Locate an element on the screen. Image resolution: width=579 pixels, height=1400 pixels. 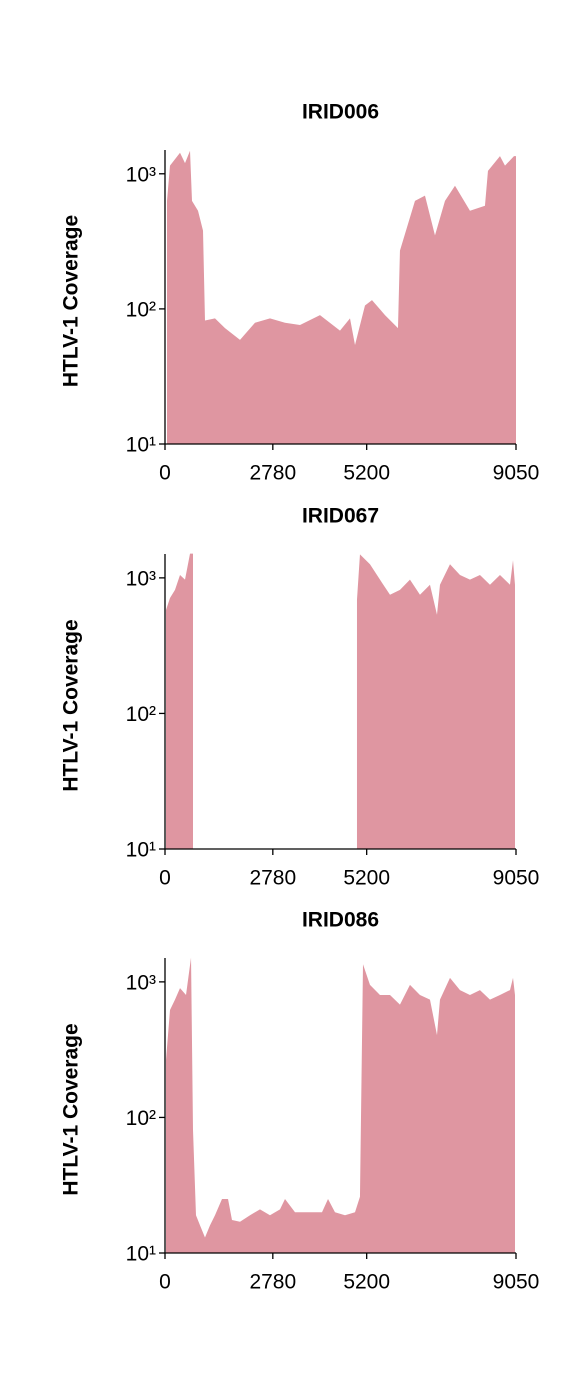
panel-title: IRID067 is located at coordinates (340, 516).